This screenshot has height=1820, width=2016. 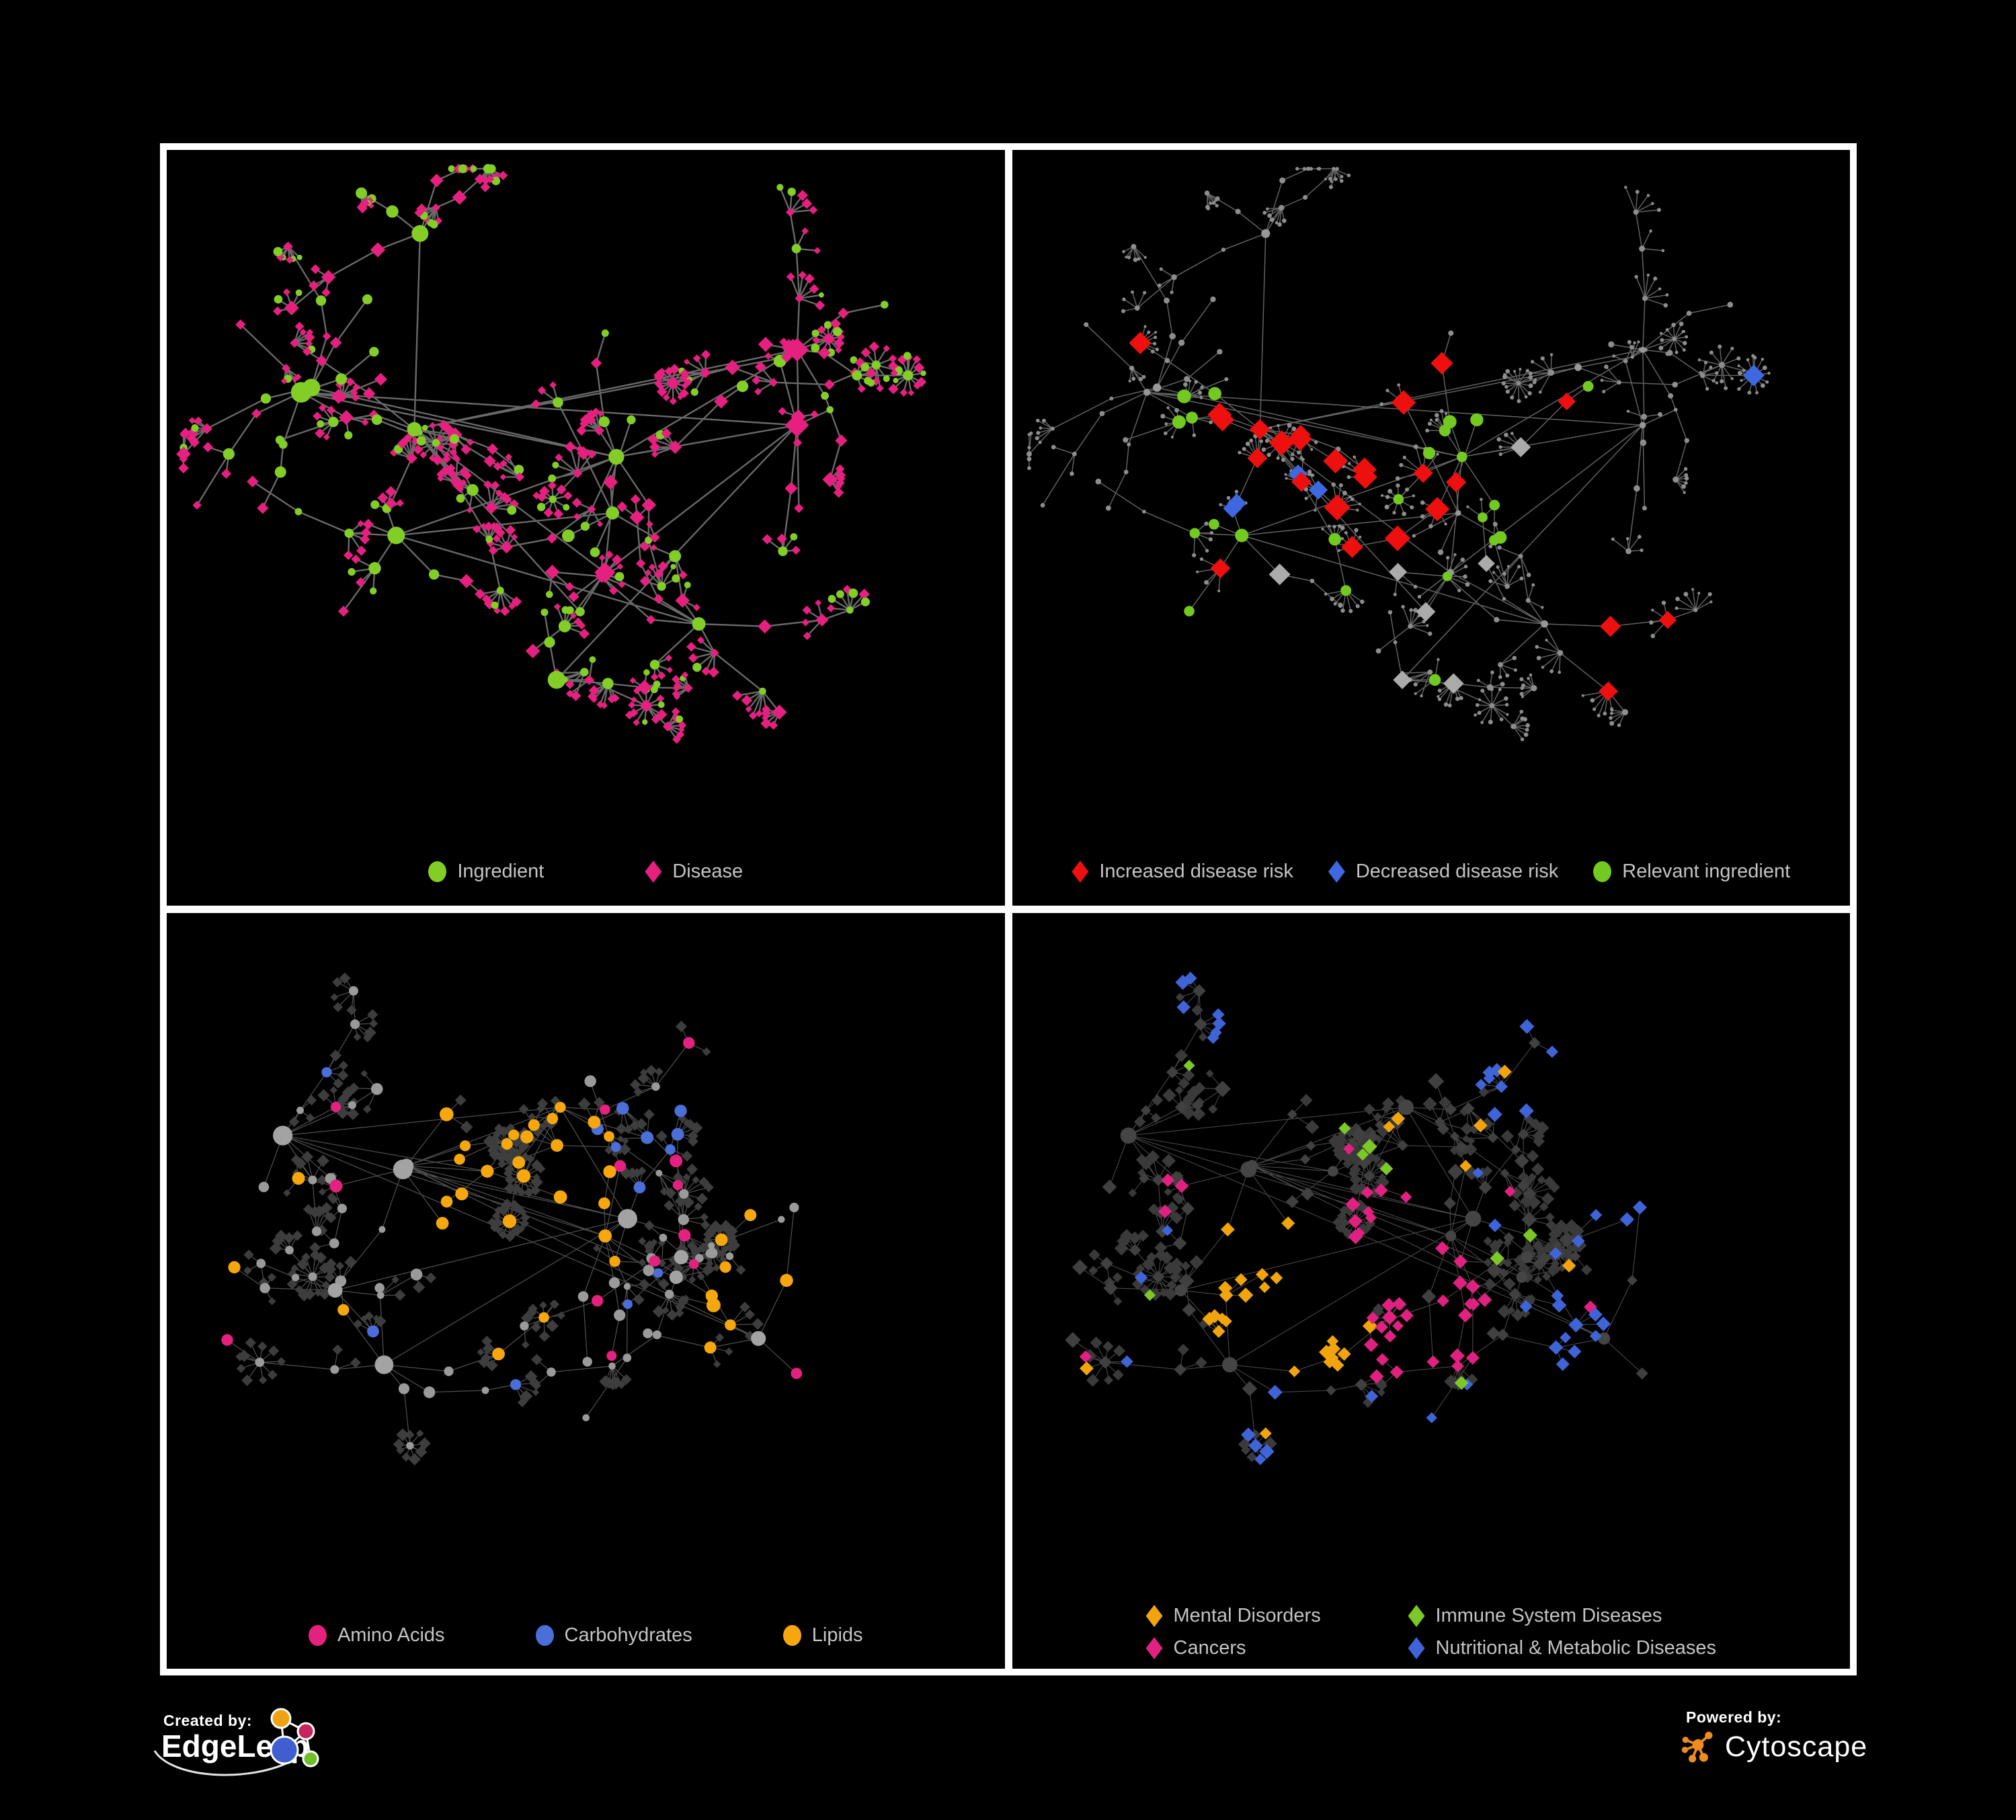 I want to click on legend-item-disease: Disease, so click(x=694, y=872).